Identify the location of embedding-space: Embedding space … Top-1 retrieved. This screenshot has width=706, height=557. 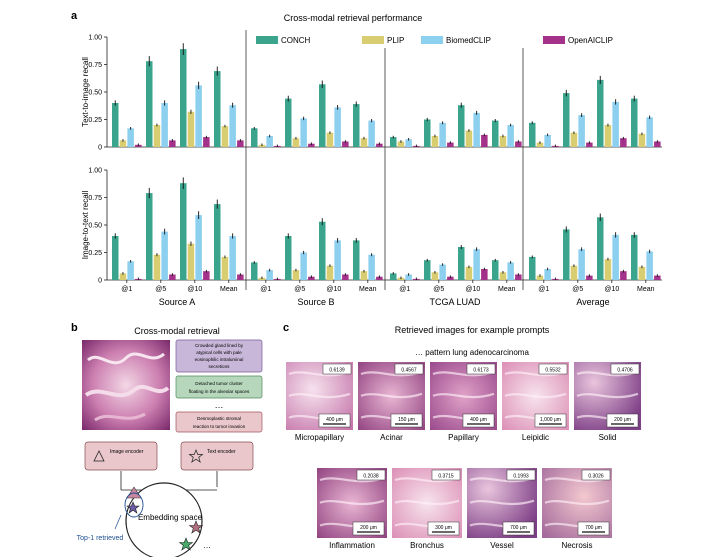
(144, 519).